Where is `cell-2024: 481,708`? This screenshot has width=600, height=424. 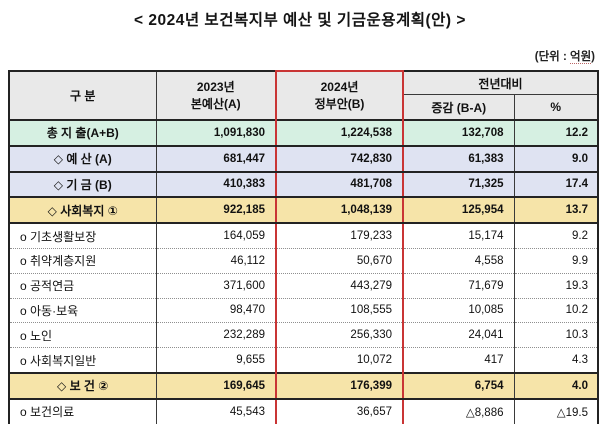 cell-2024: 481,708 is located at coordinates (339, 184).